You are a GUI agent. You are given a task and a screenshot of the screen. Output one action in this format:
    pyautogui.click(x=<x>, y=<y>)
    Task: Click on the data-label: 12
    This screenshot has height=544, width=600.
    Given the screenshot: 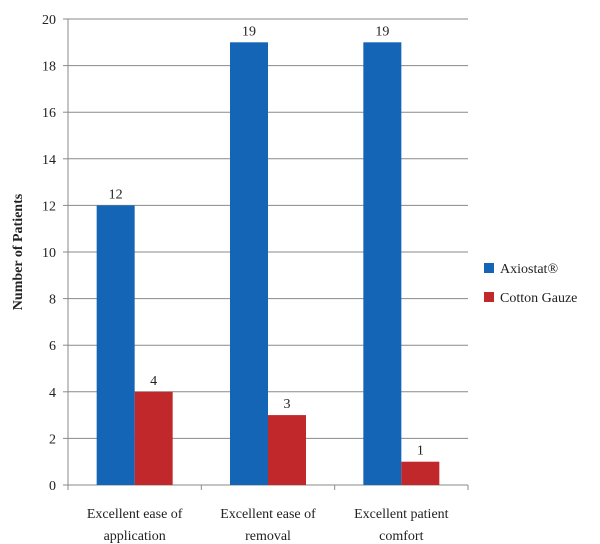 What is the action you would take?
    pyautogui.click(x=116, y=194)
    